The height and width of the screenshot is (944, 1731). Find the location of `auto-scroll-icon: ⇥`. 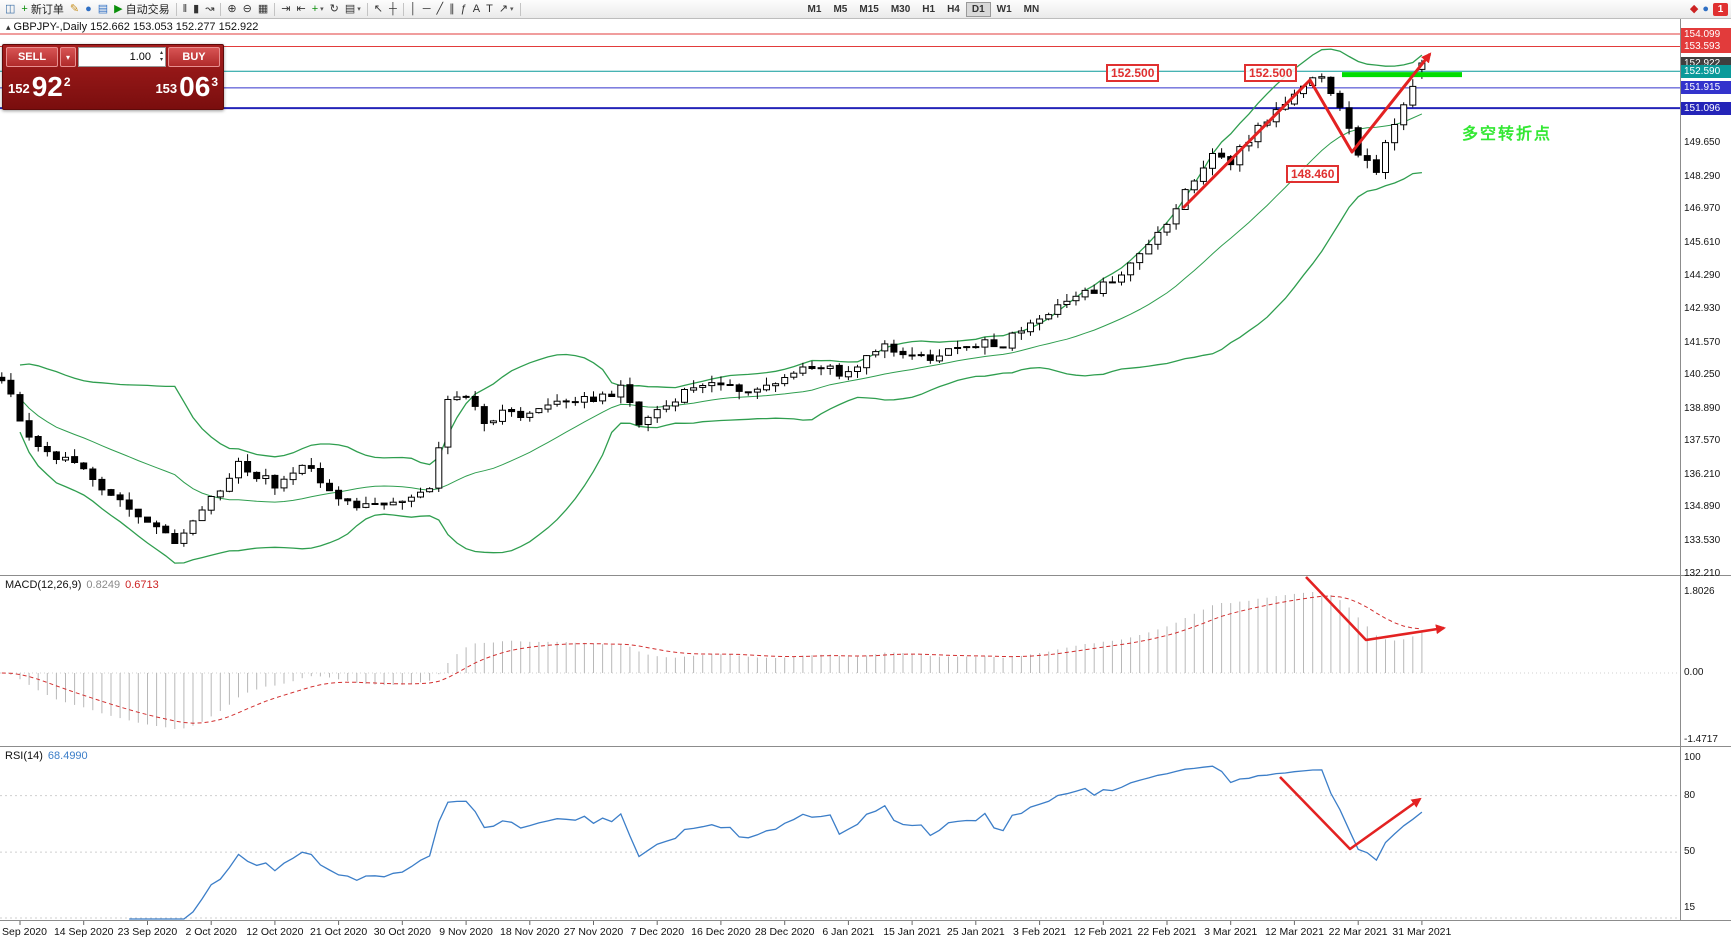

auto-scroll-icon: ⇥ is located at coordinates (285, 9).